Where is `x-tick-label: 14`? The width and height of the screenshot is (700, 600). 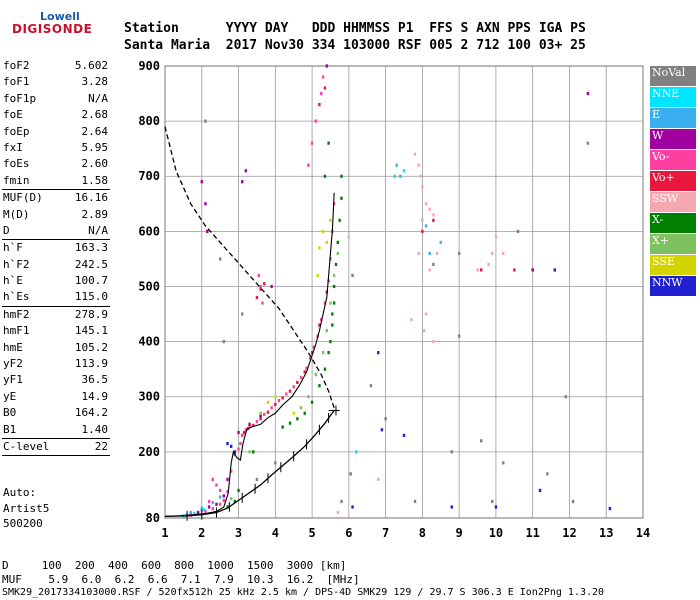
x-tick-label: 14 is located at coordinates (643, 533).